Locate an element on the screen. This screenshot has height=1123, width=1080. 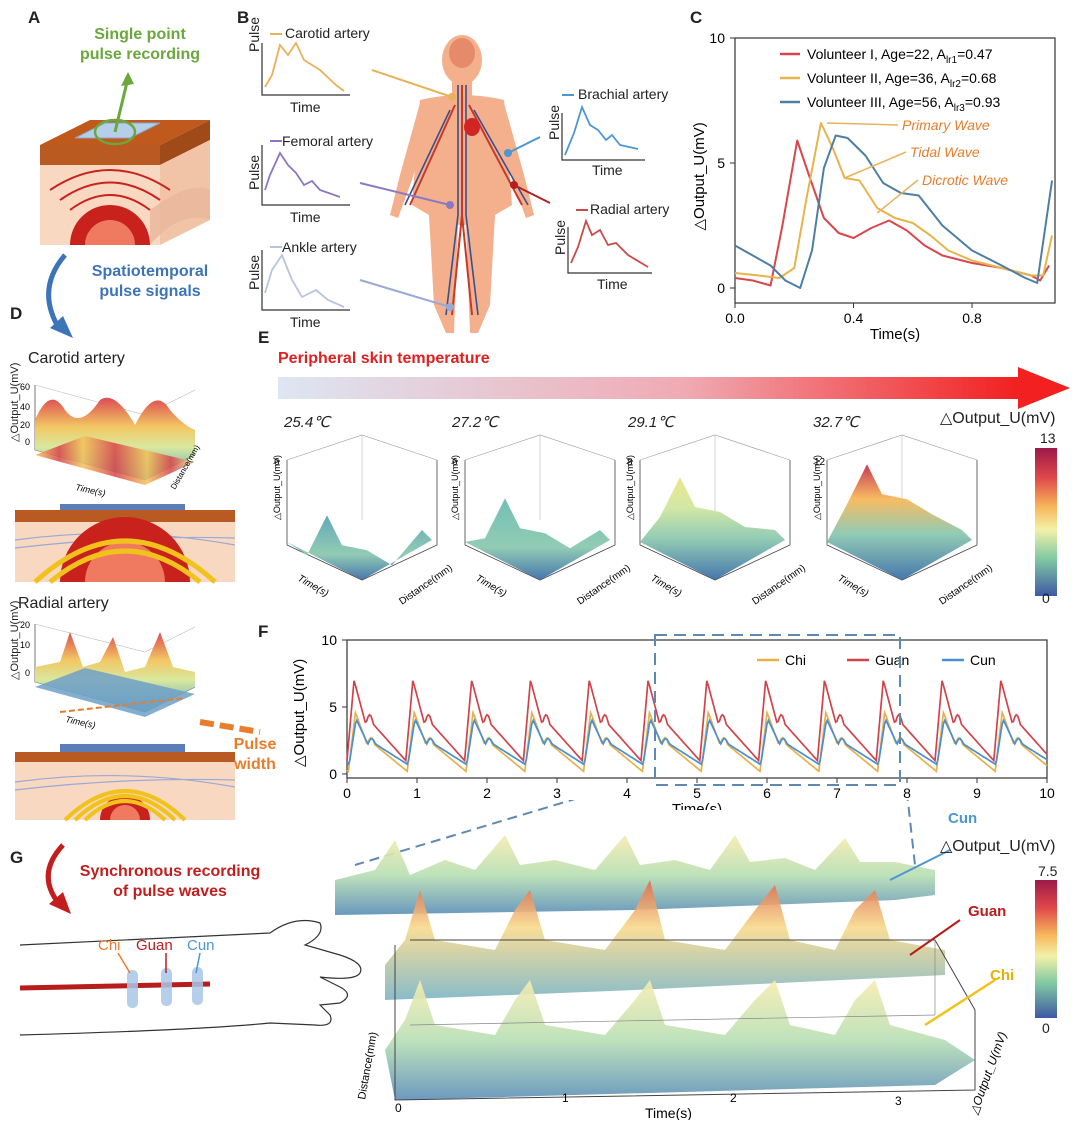
svg-text: 0 is located at coordinates (27, 673).